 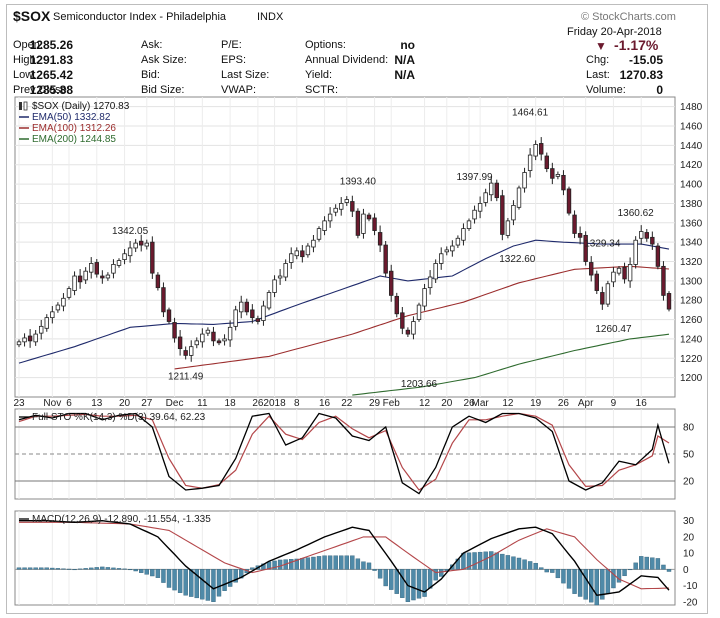 I want to click on price-tick-label: 1440, so click(x=691, y=146).